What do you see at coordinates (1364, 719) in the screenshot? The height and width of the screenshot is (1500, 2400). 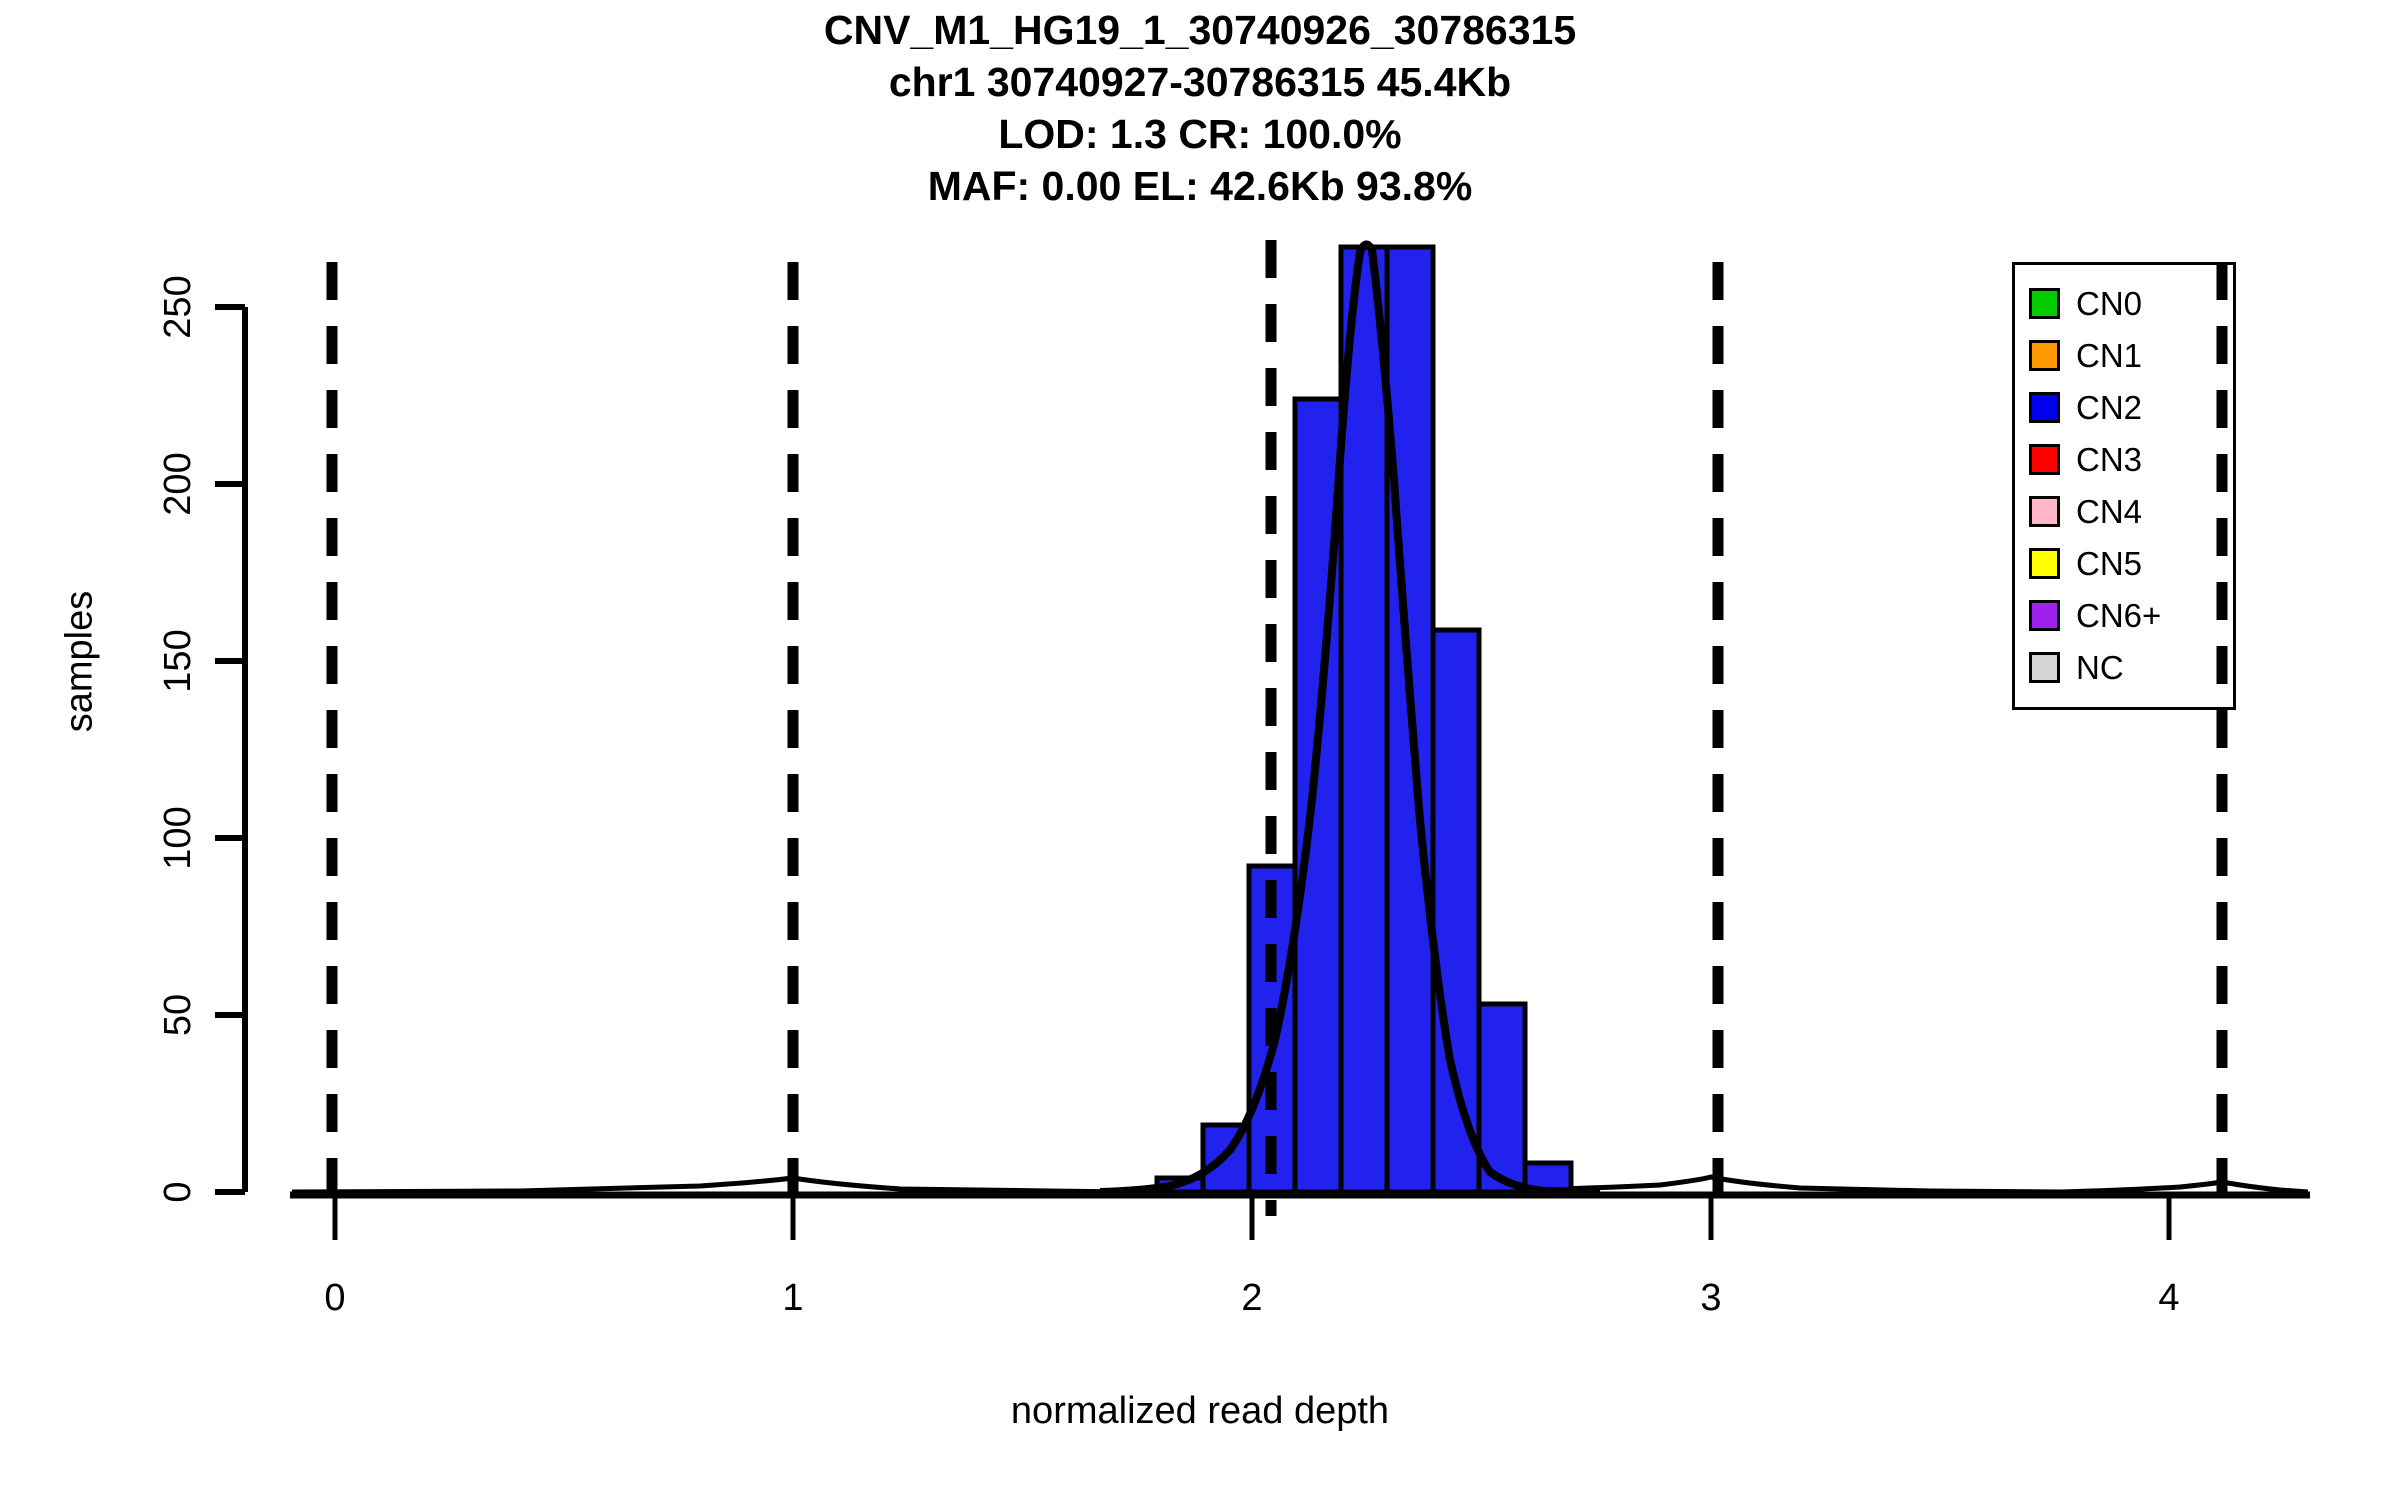 I see `histogram-bars` at bounding box center [1364, 719].